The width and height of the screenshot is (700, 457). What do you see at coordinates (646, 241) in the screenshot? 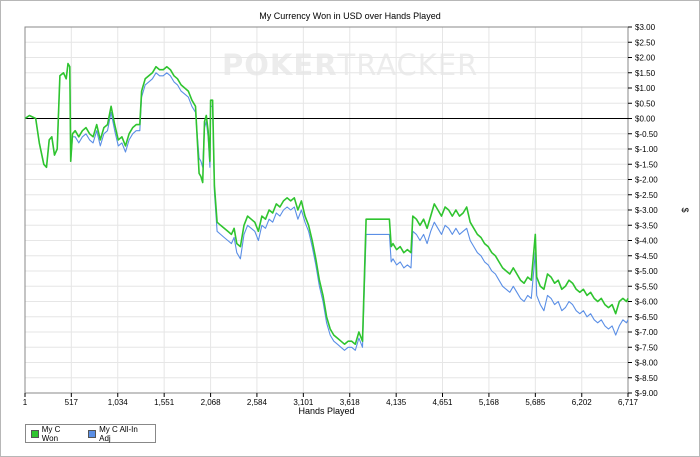
I see `y-tick-label: $-4.00` at bounding box center [646, 241].